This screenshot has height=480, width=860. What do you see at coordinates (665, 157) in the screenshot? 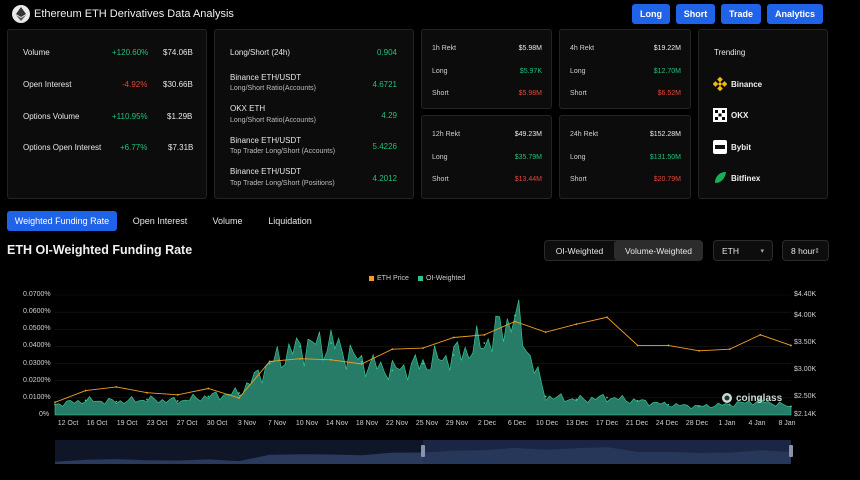
I see `rekt-long-value: $131.50M` at bounding box center [665, 157].